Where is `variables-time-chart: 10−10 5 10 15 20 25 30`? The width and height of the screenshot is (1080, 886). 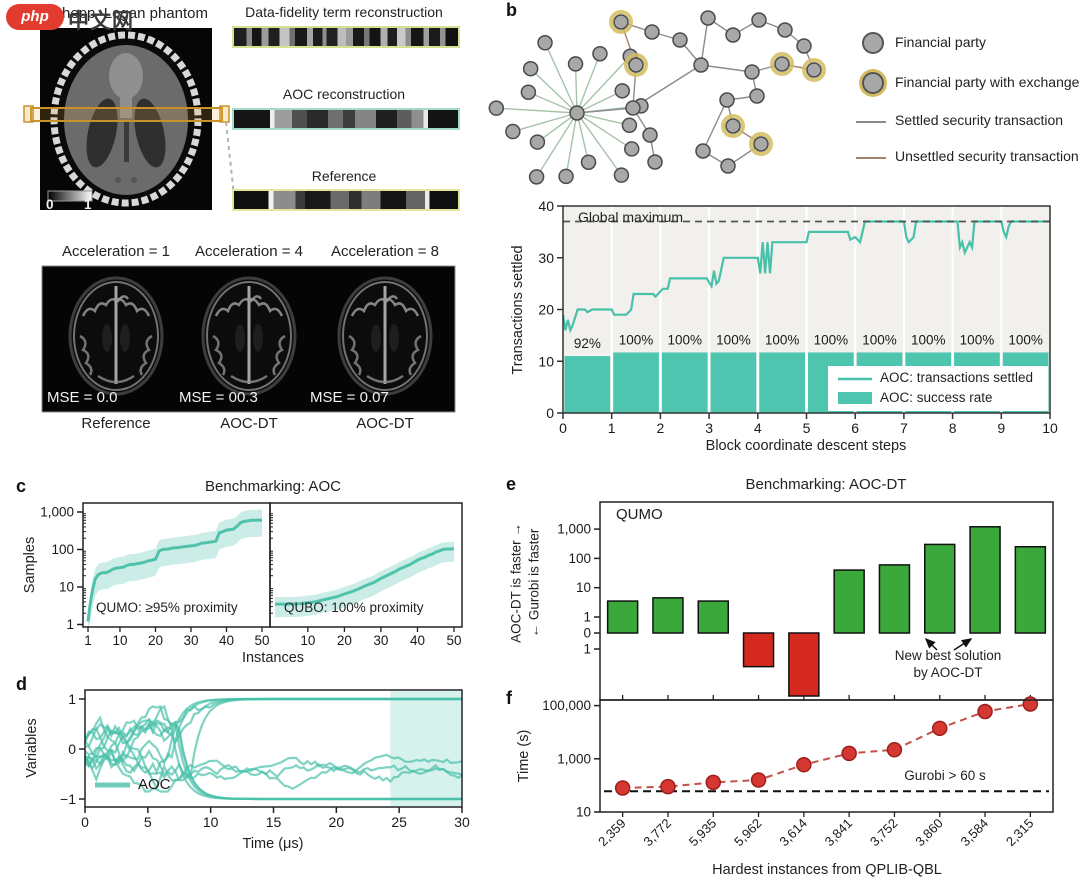 variables-time-chart: 10−10 5 10 15 20 25 30 is located at coordinates (265, 759).